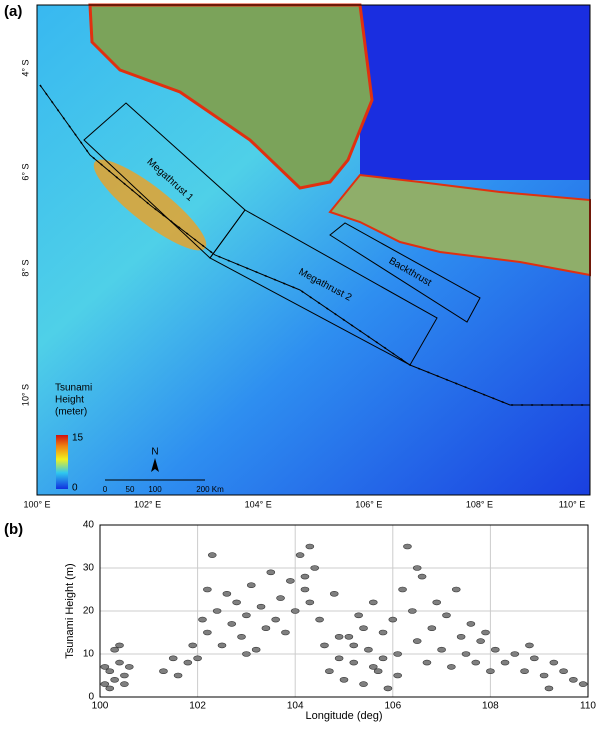 The image size is (600, 730). I want to click on y-tick-label: 0, so click(91, 697).